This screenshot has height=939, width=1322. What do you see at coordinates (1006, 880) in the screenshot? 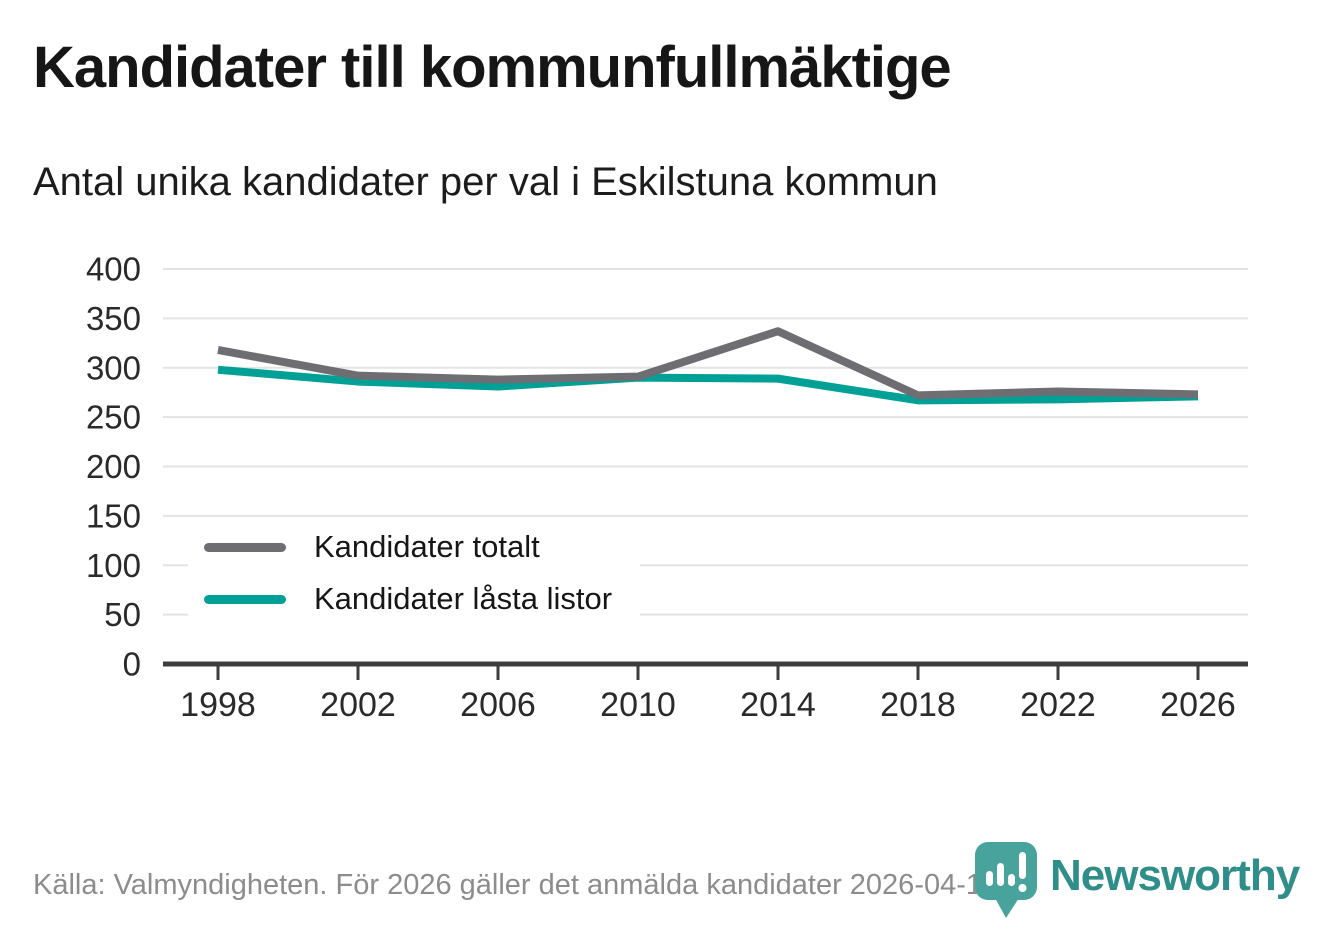
I see `newsworthy-pin-barchart-icon` at bounding box center [1006, 880].